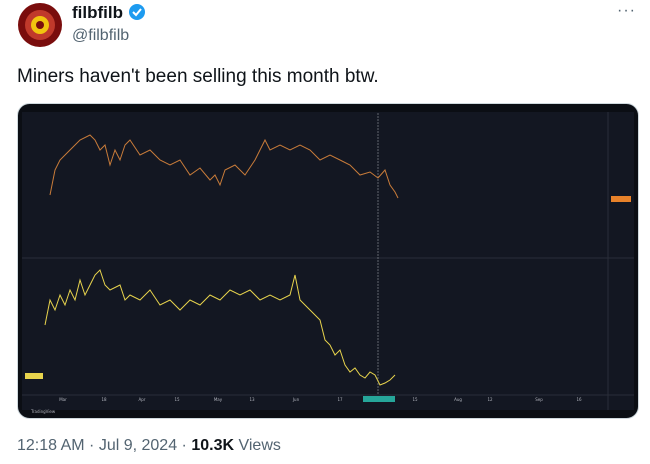 This screenshot has height=464, width=650. Describe the element at coordinates (539, 399) in the screenshot. I see `x-tick-label: Sep` at that location.